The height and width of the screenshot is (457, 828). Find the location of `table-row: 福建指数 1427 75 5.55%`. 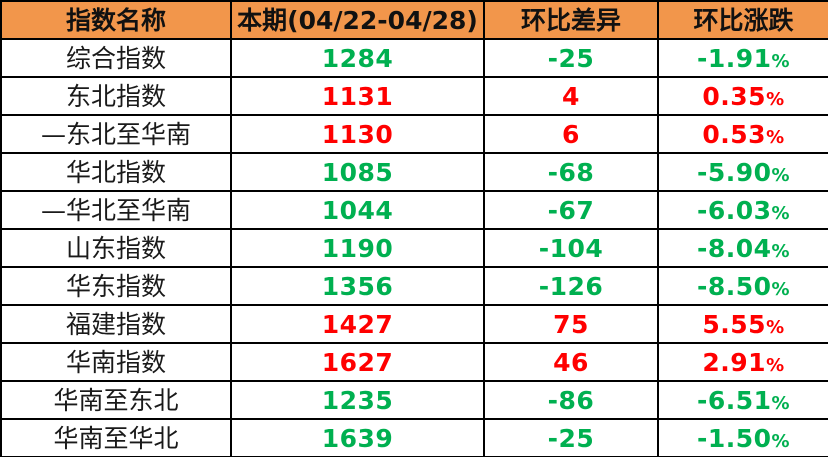

table-row: 福建指数 1427 75 5.55% is located at coordinates (414, 324).